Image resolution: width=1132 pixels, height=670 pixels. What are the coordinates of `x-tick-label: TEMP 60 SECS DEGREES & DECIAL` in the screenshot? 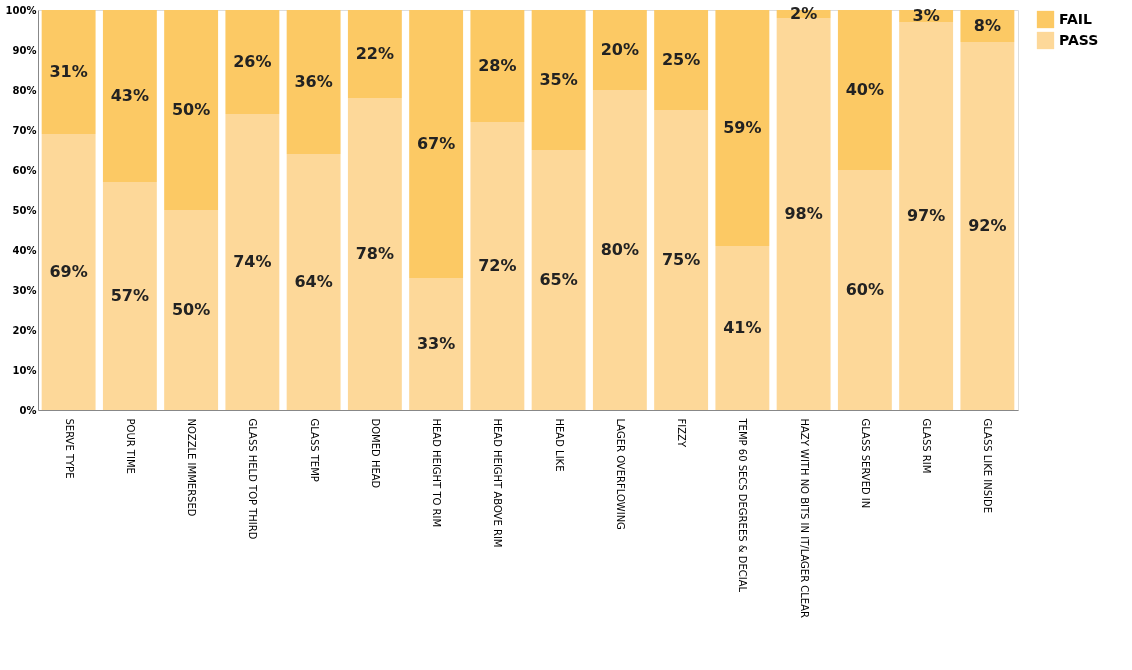 It's located at (743, 505).